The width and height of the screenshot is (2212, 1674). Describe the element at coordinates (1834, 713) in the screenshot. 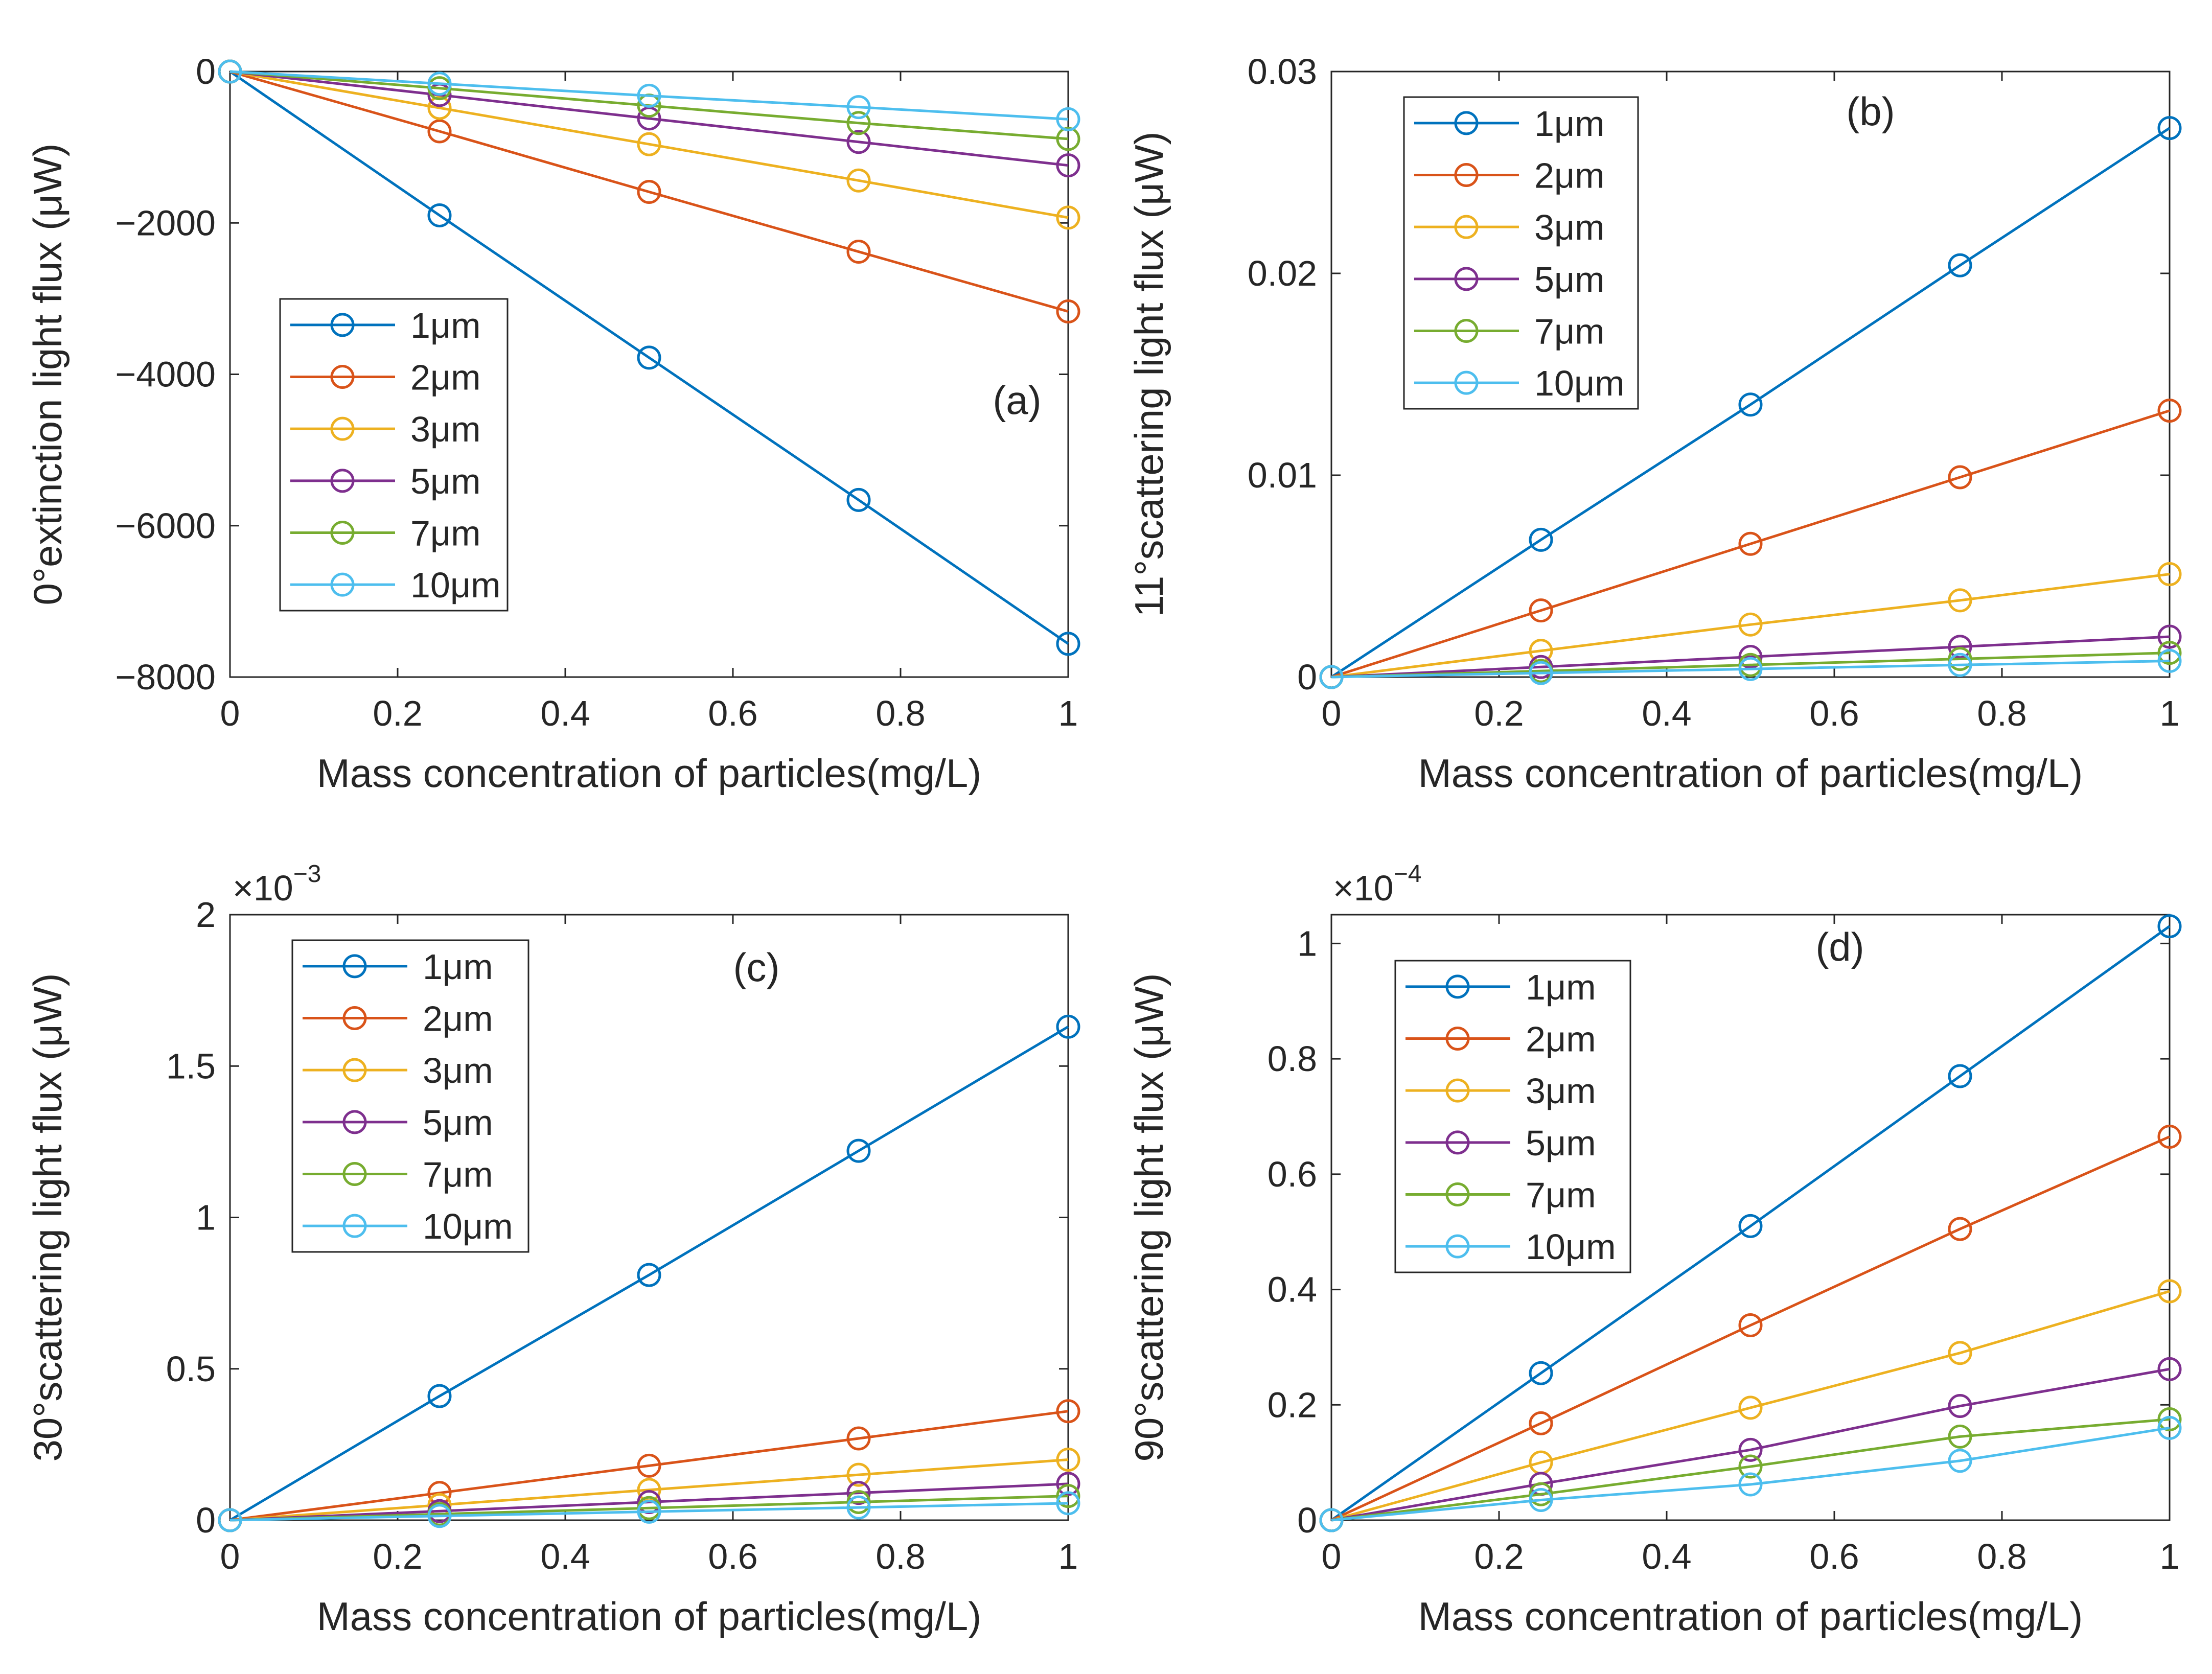

I see `x-tick-label: 0.6` at that location.